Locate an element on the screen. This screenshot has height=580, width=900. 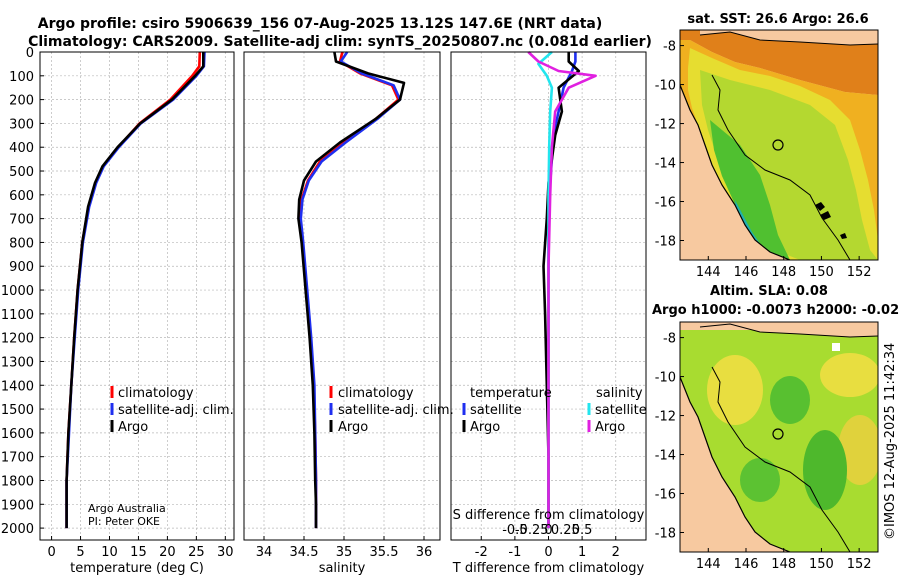
y-tick-label: 1500 is located at coordinates (17, 410).